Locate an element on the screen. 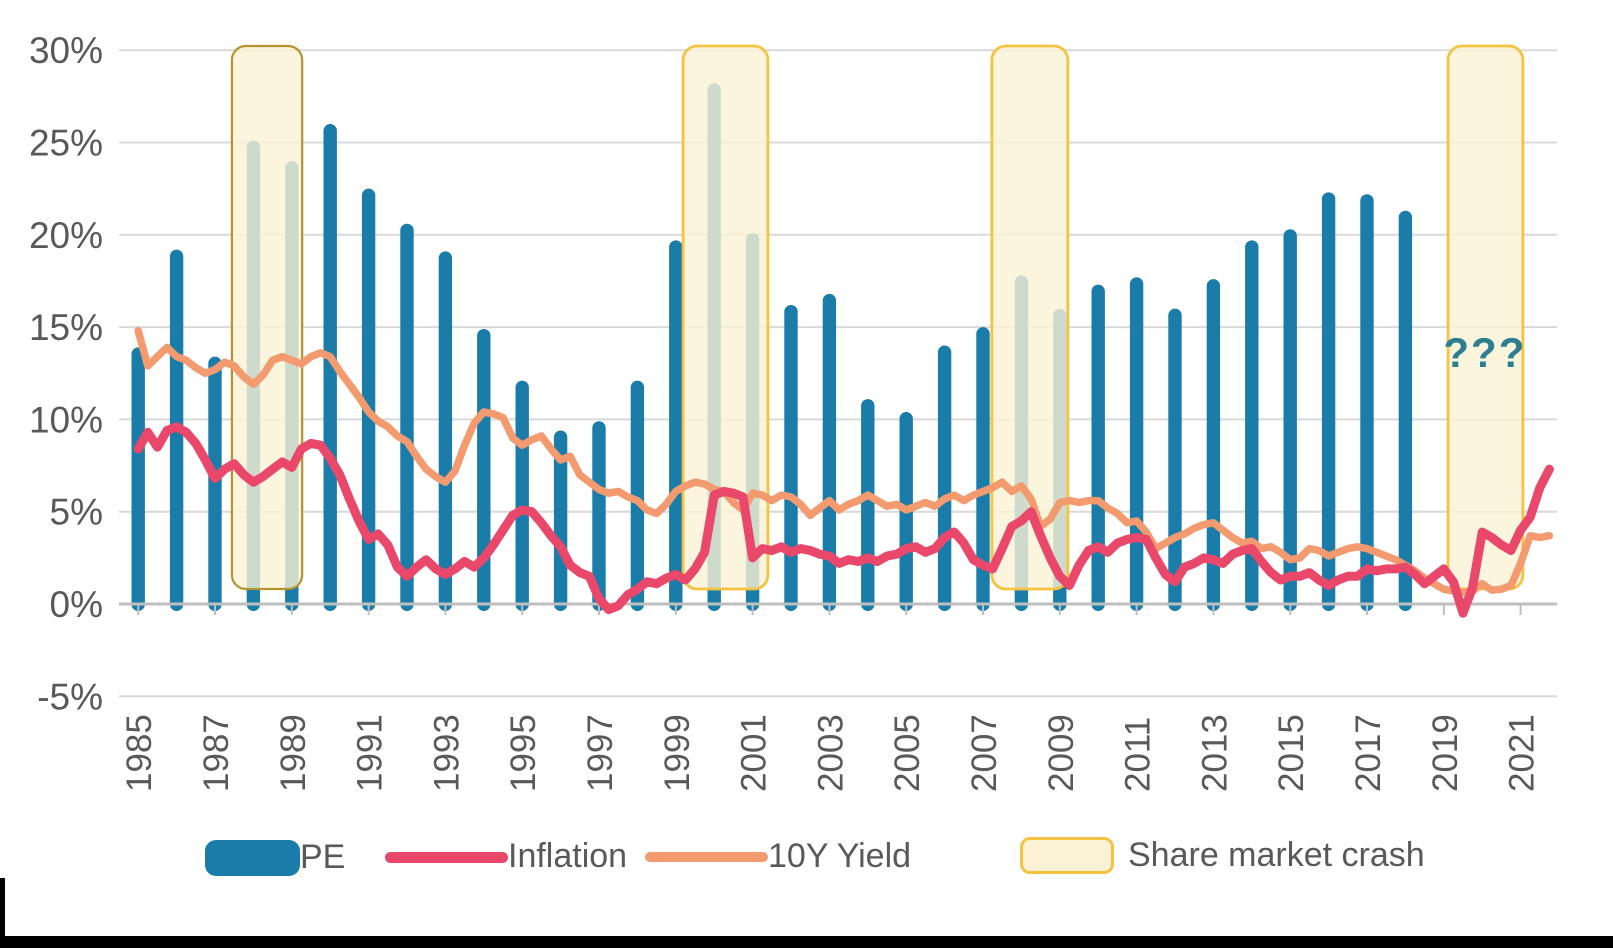  x-tick-label: 1997 is located at coordinates (600, 753).